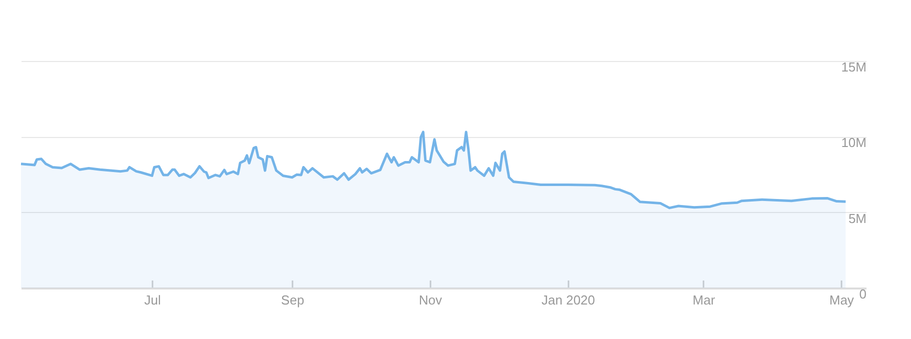  I want to click on x-tick-label: Jan 2020, so click(569, 300).